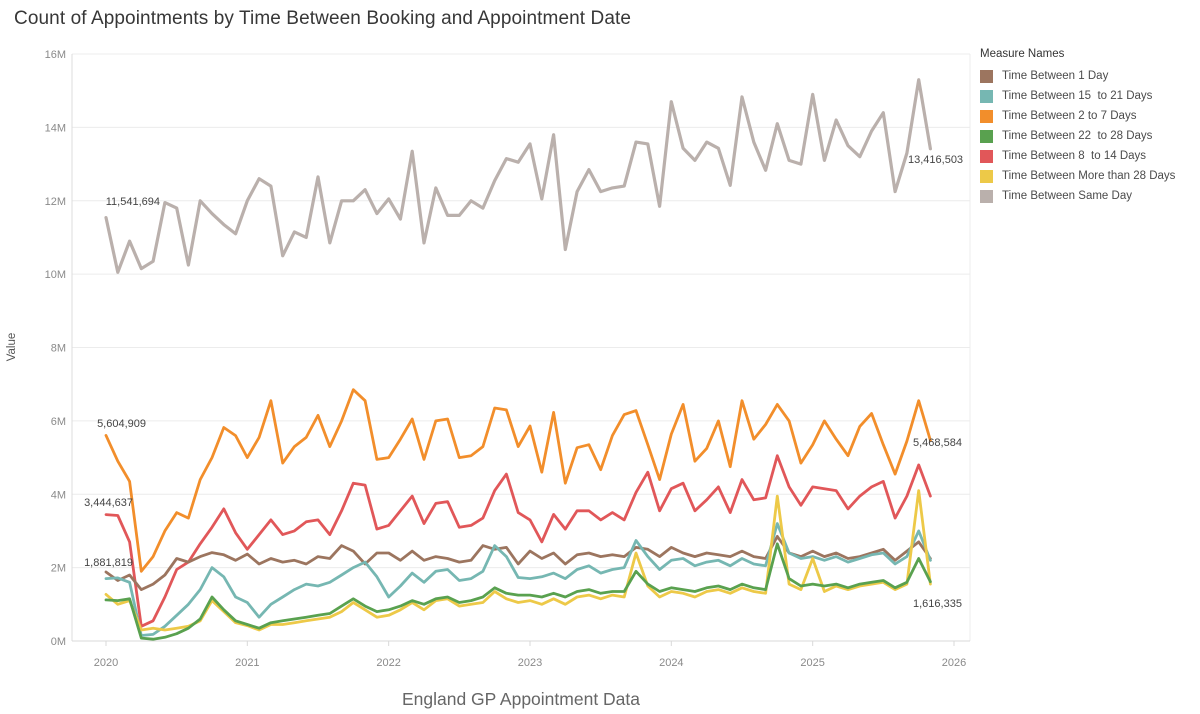  I want to click on legend-item: Time Between 2 to 7 Days, so click(1089, 116).